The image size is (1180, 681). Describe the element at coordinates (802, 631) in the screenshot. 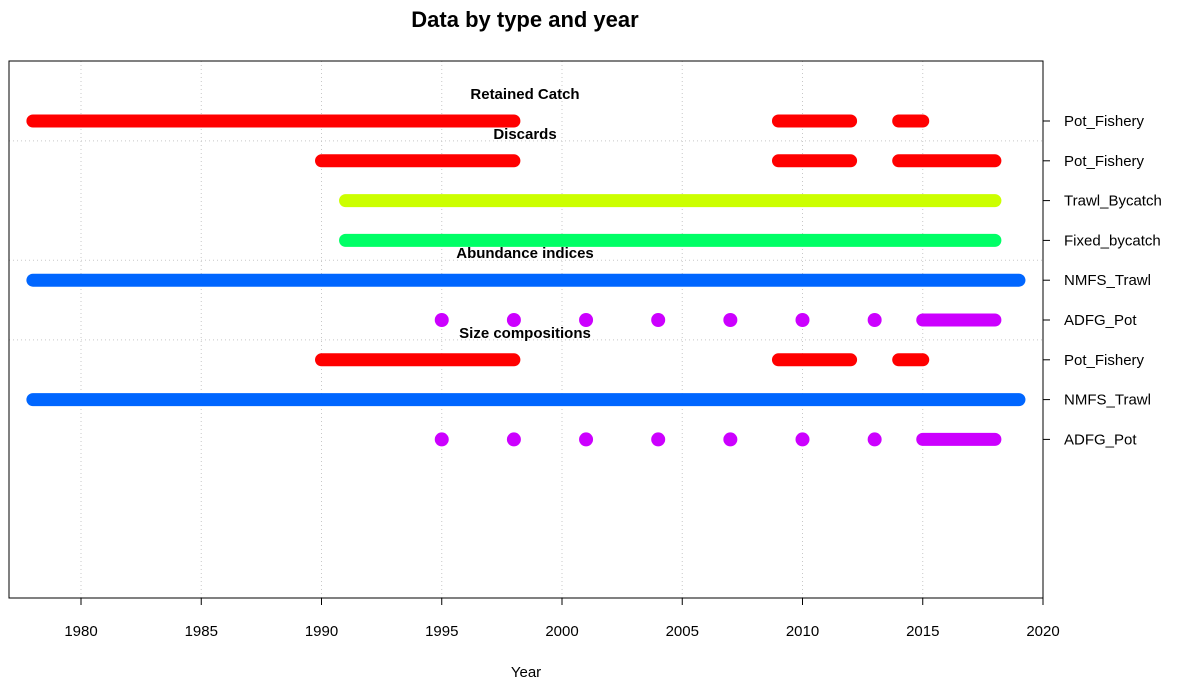

I see `x-tick-label: 2010` at that location.